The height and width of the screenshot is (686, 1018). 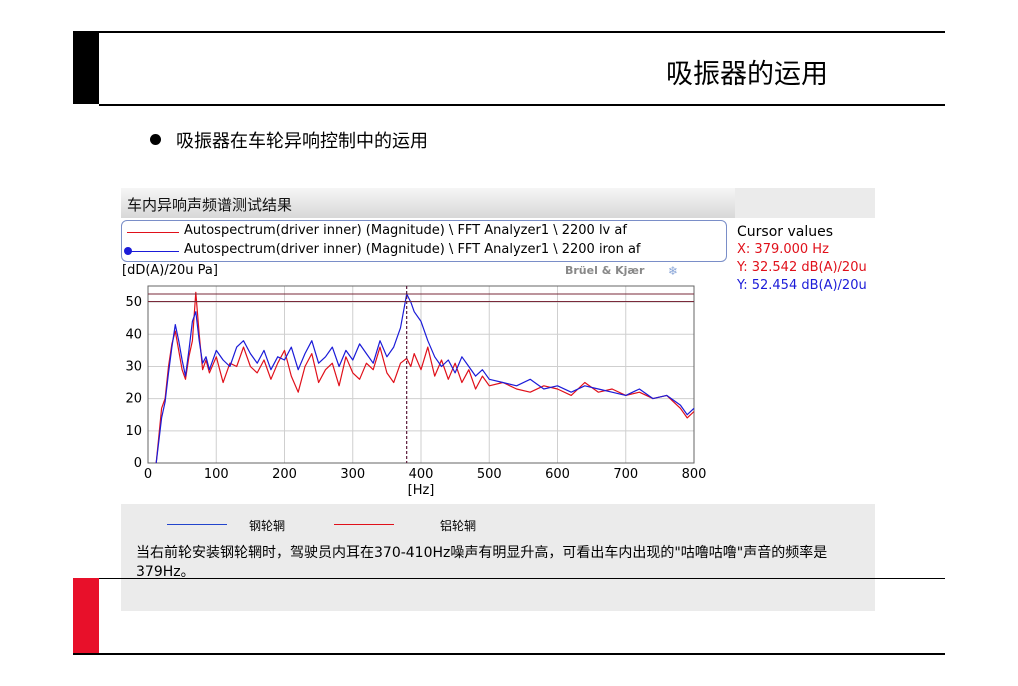 What do you see at coordinates (216, 474) in the screenshot?
I see `x-tick-label: 100` at bounding box center [216, 474].